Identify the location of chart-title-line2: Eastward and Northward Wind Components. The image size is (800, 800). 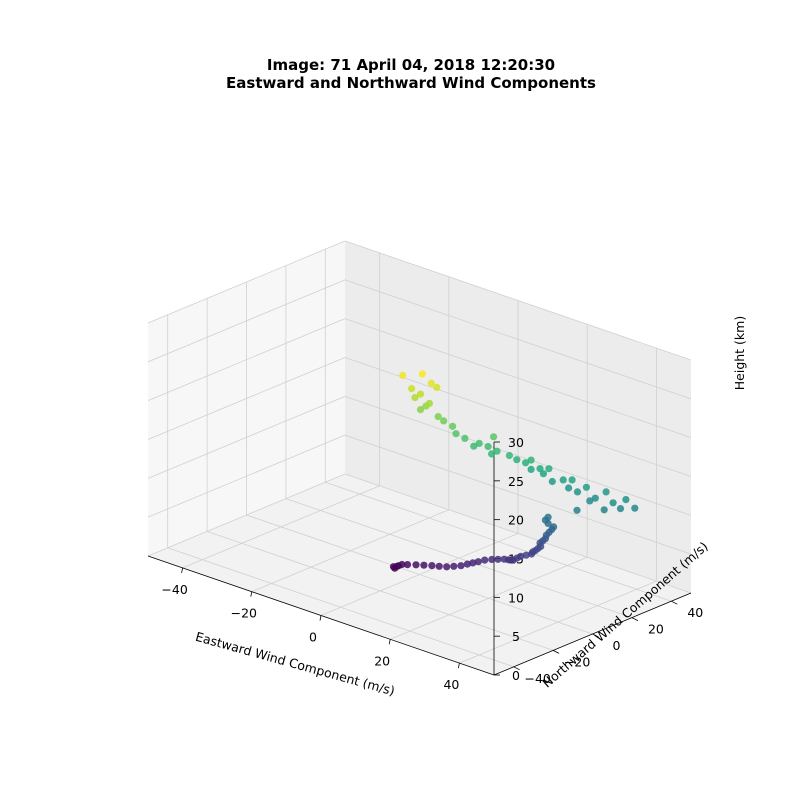
(411, 83).